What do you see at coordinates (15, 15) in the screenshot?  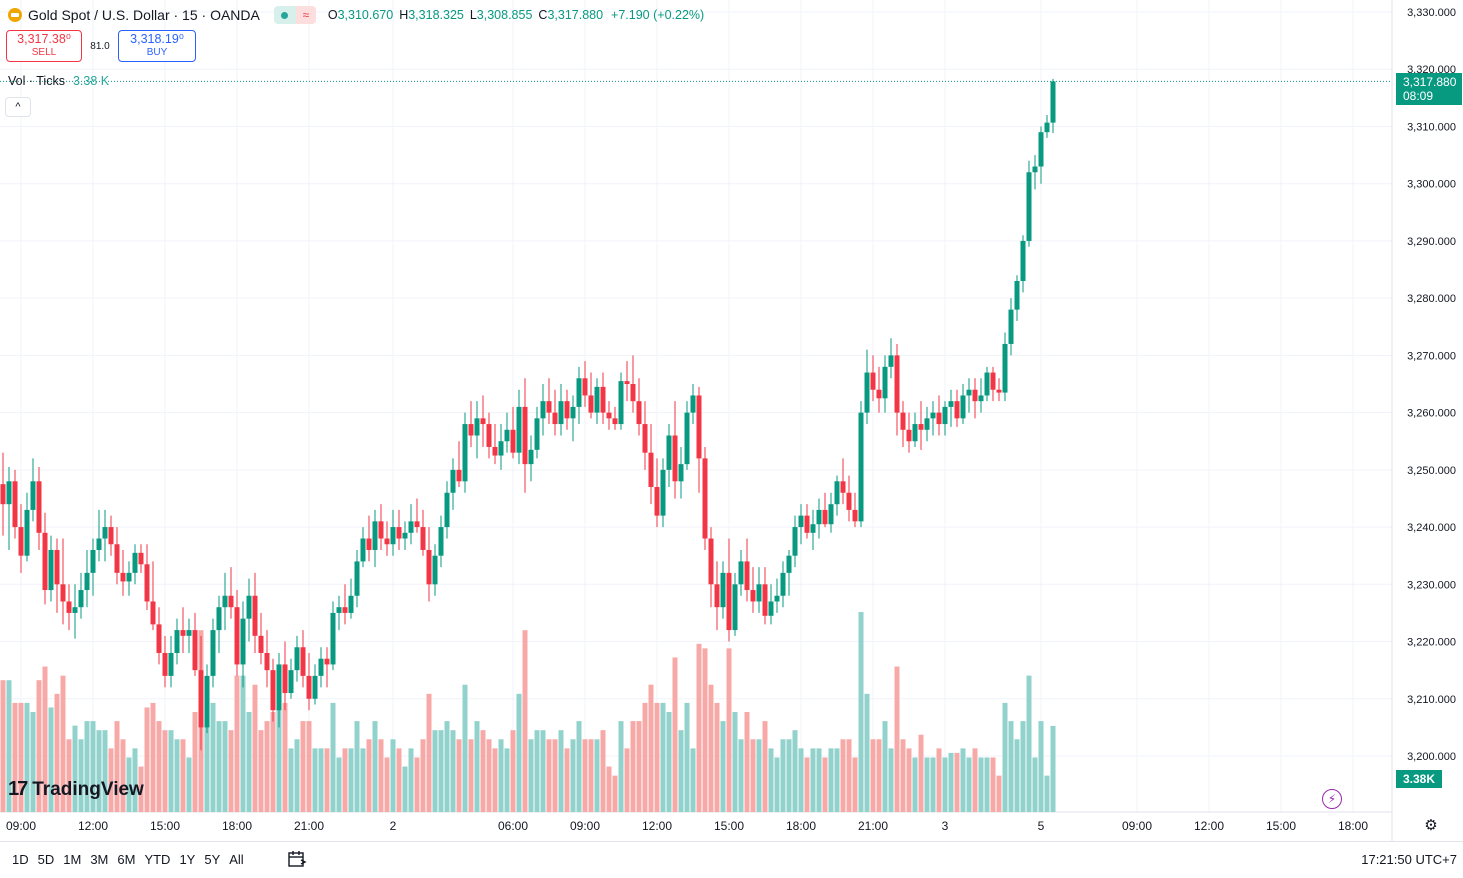 I see `gold-symbol-icon` at bounding box center [15, 15].